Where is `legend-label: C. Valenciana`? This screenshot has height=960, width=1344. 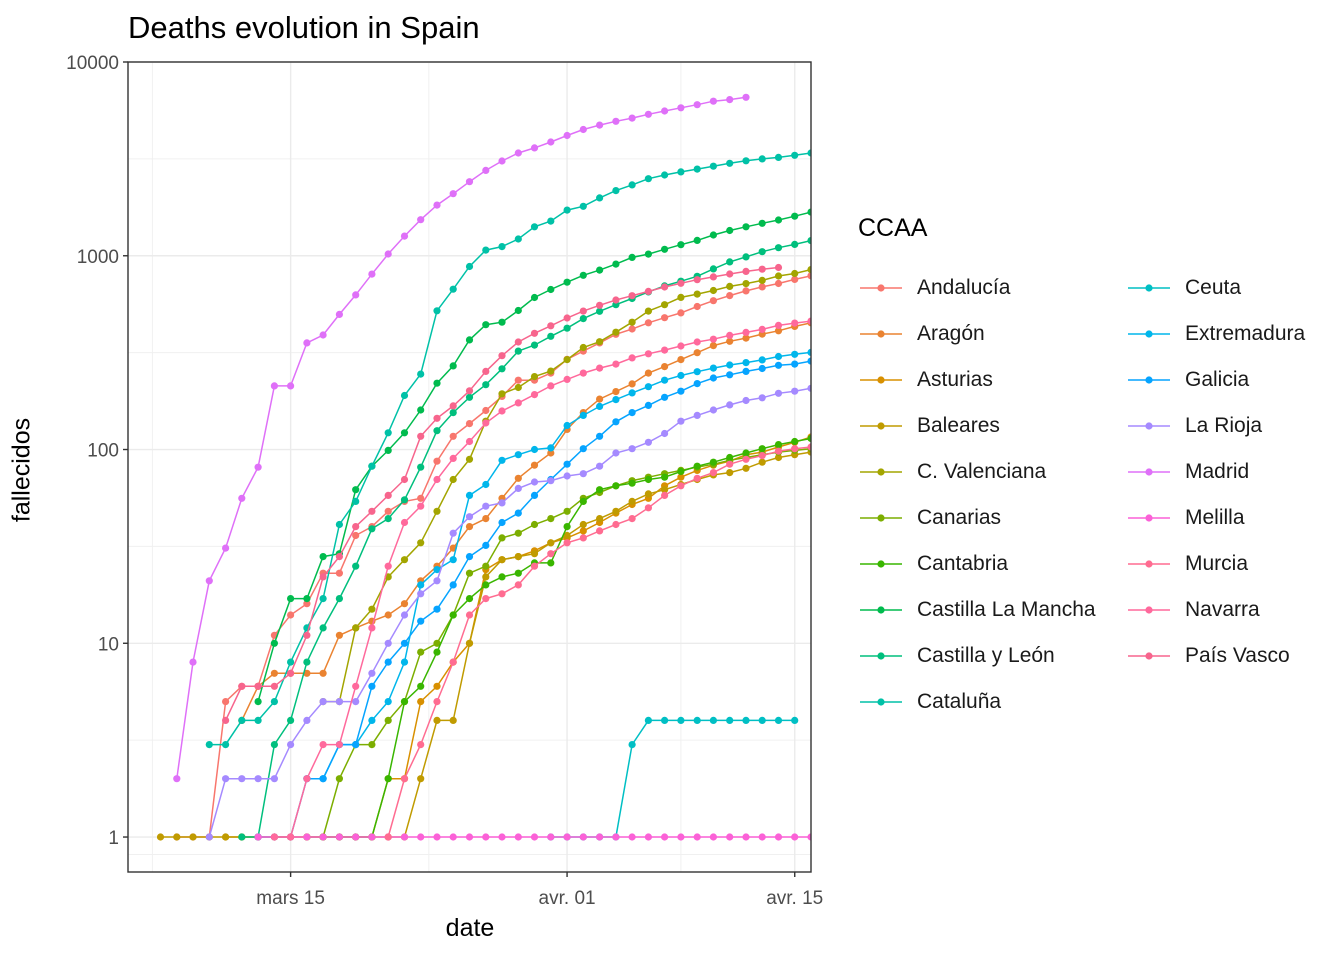
legend-label: C. Valenciana is located at coordinates (982, 471).